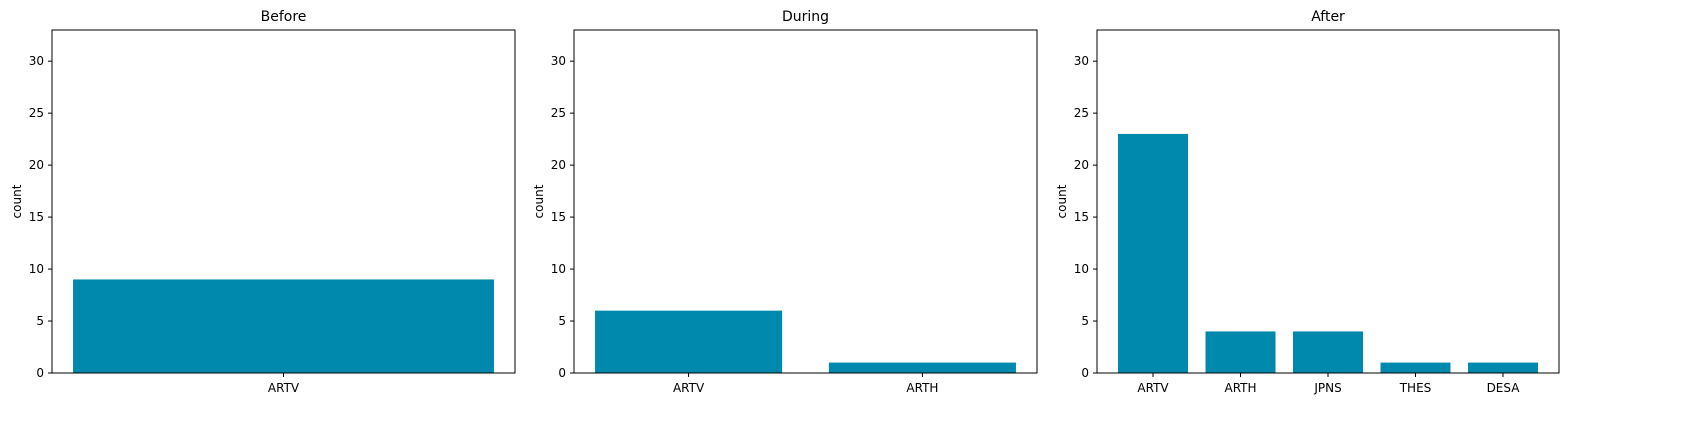 This screenshot has width=1686, height=435. Describe the element at coordinates (284, 17) in the screenshot. I see `chart-title: Before` at that location.